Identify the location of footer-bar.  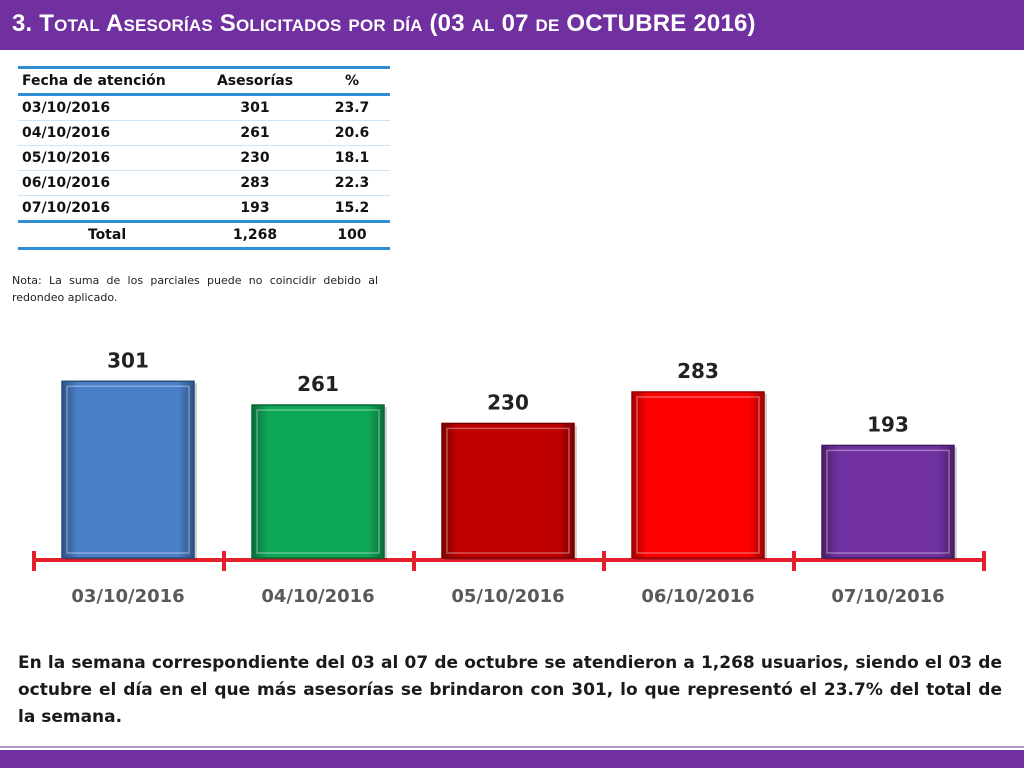
(512, 759).